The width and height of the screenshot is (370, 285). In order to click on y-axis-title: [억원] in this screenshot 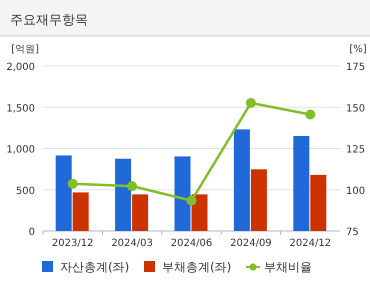, I will do `click(25, 49)`.